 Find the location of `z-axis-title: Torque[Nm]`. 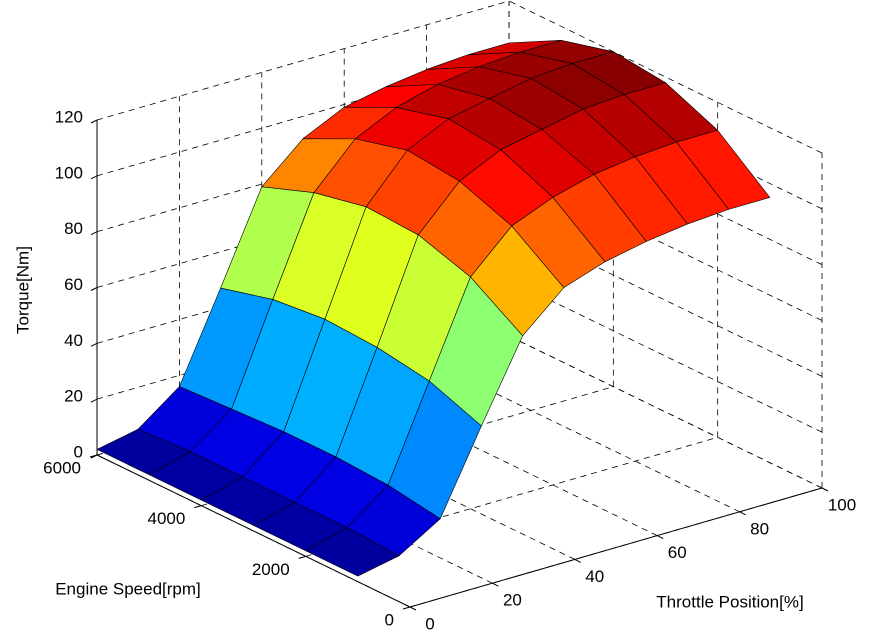

z-axis-title: Torque[Nm] is located at coordinates (22, 290).